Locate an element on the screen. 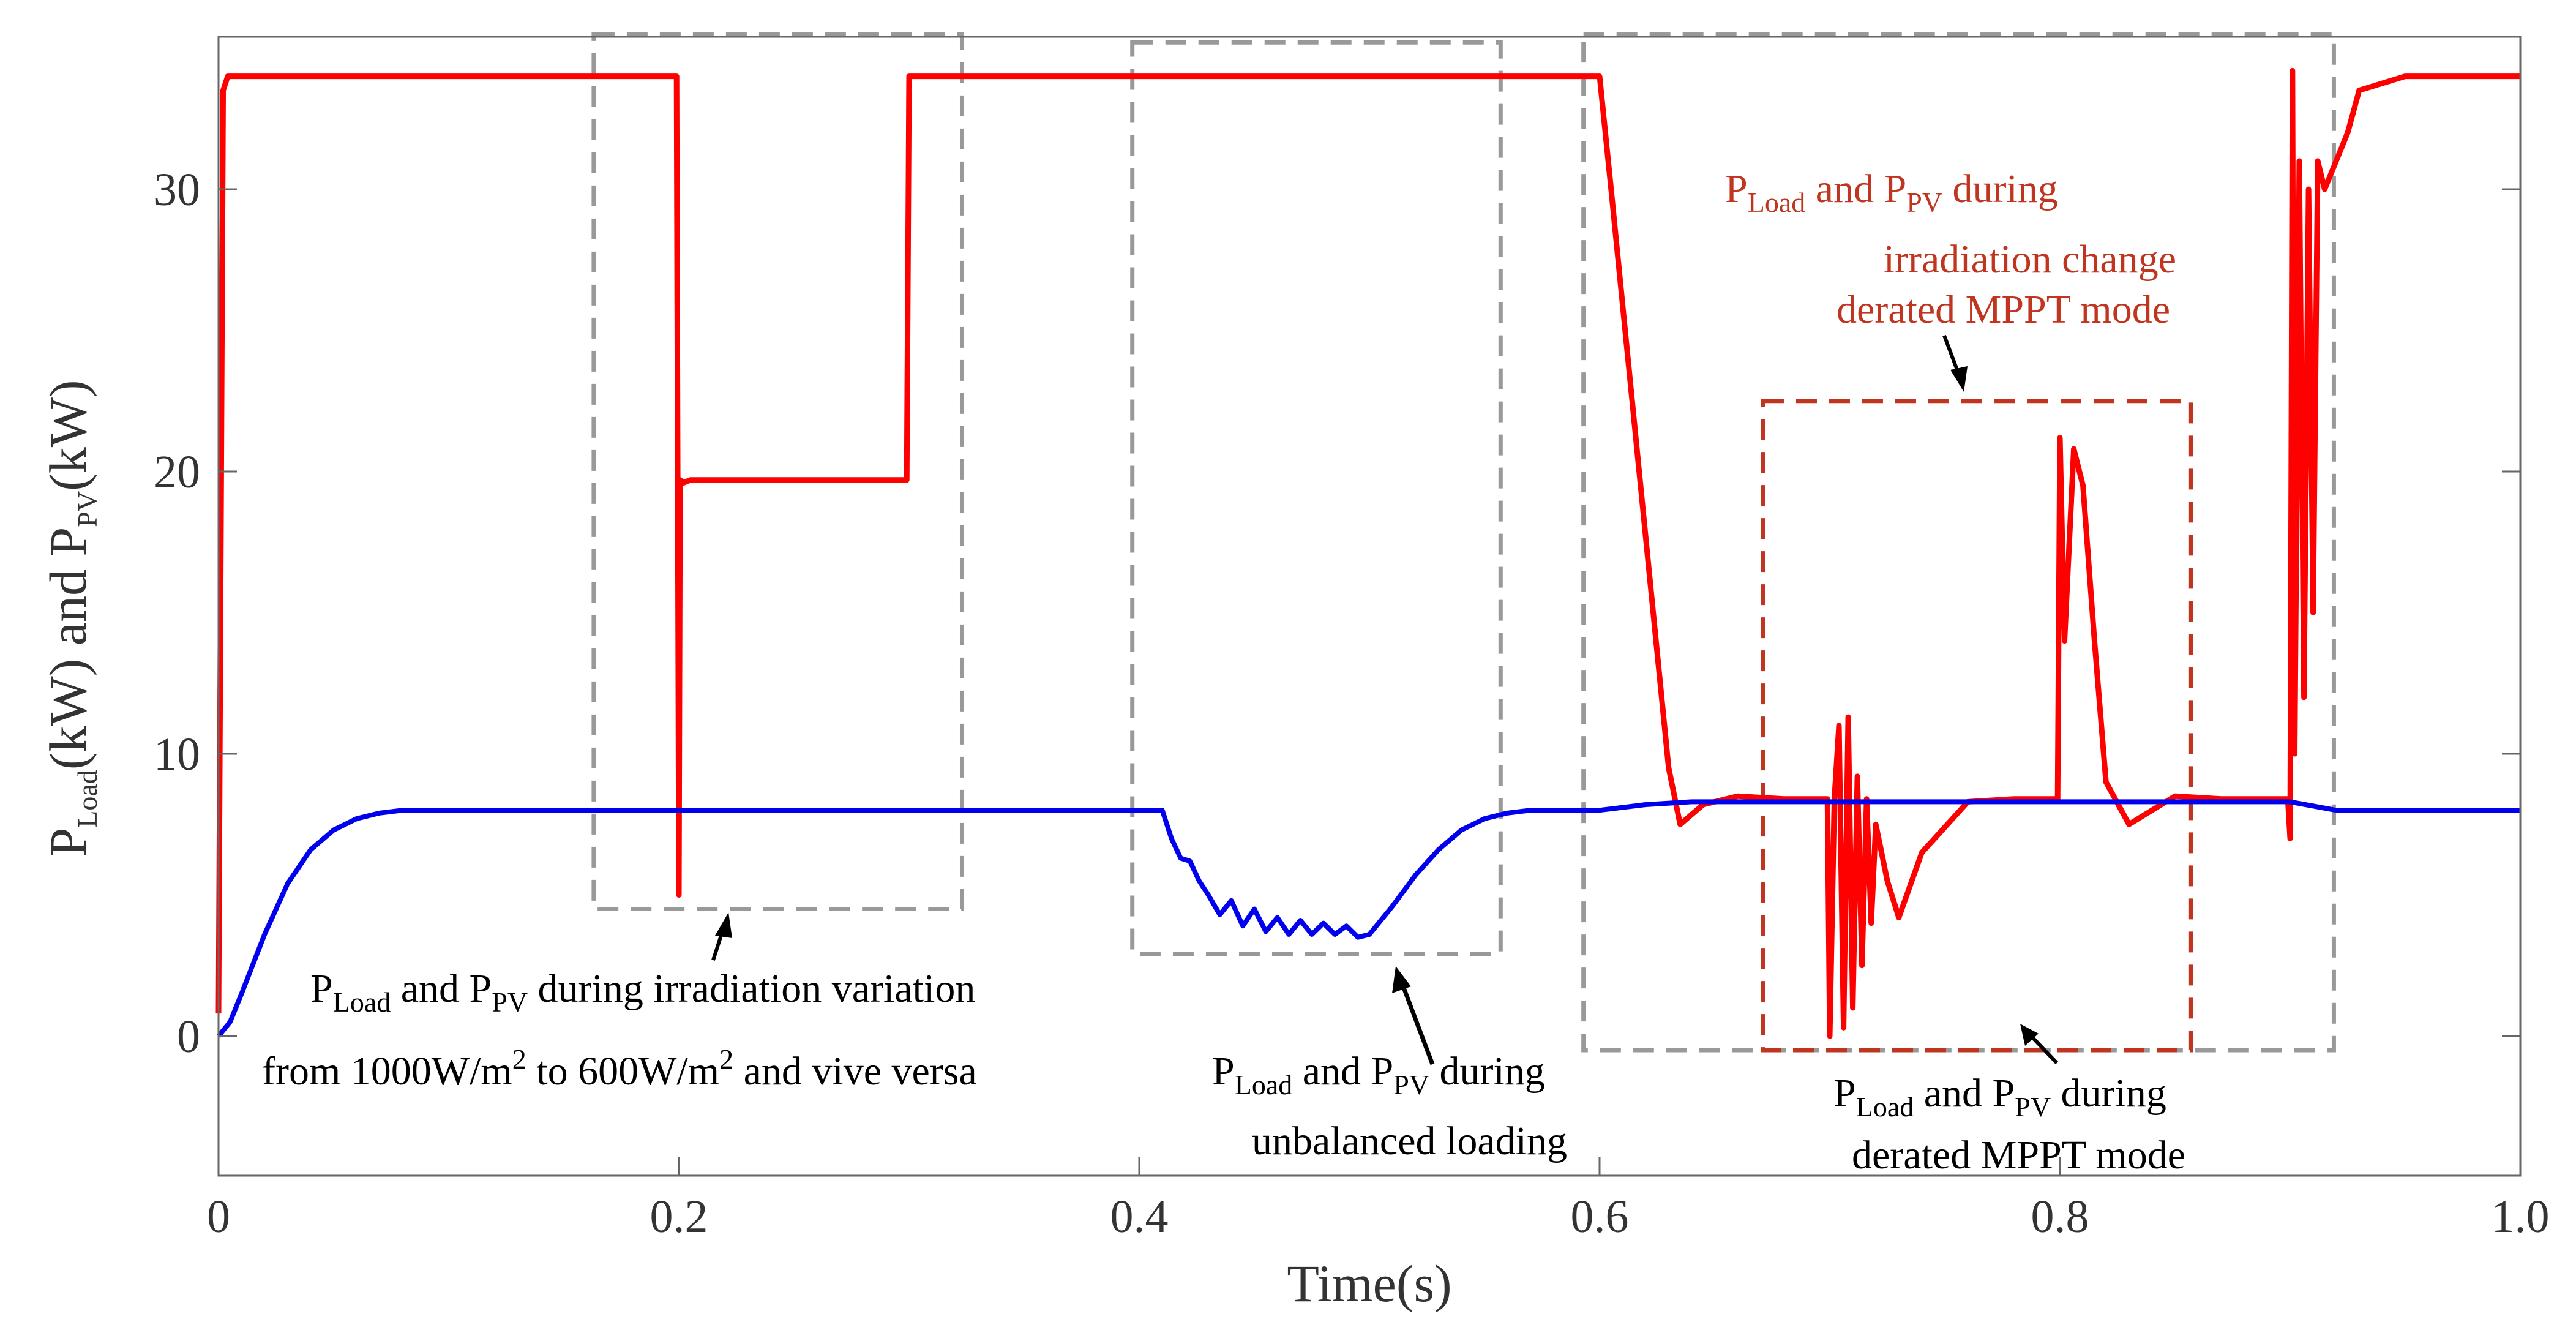 The height and width of the screenshot is (1330, 2576). irradiation-change-box is located at coordinates (1977, 726).